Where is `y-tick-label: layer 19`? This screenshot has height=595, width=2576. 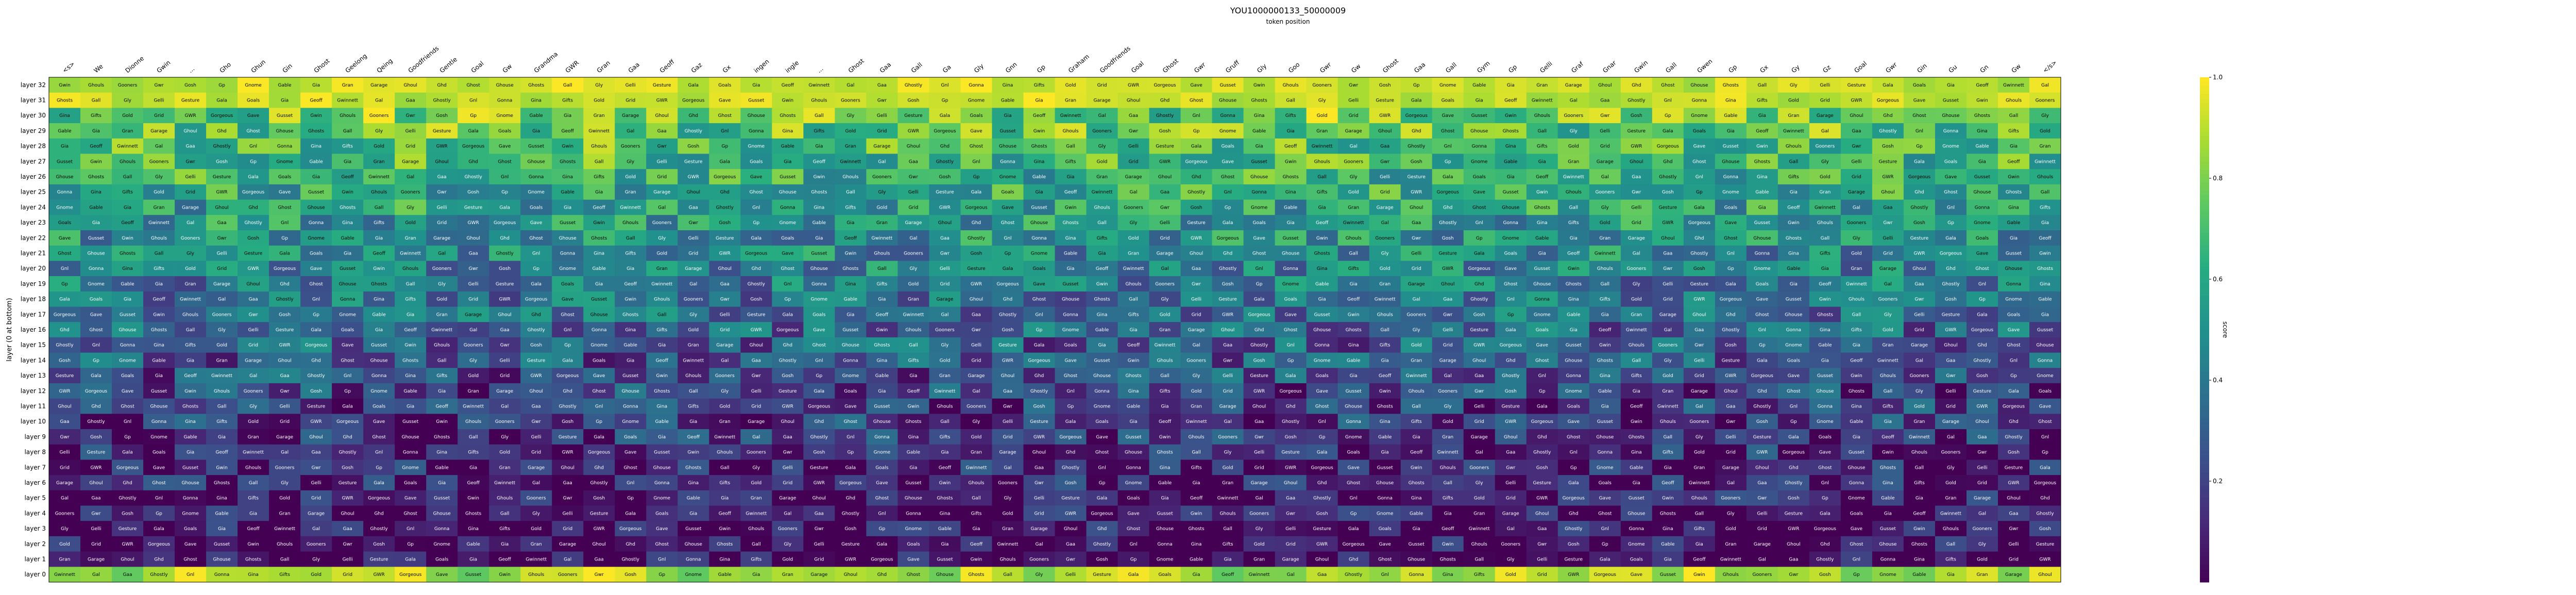 y-tick-label: layer 19 is located at coordinates (33, 283).